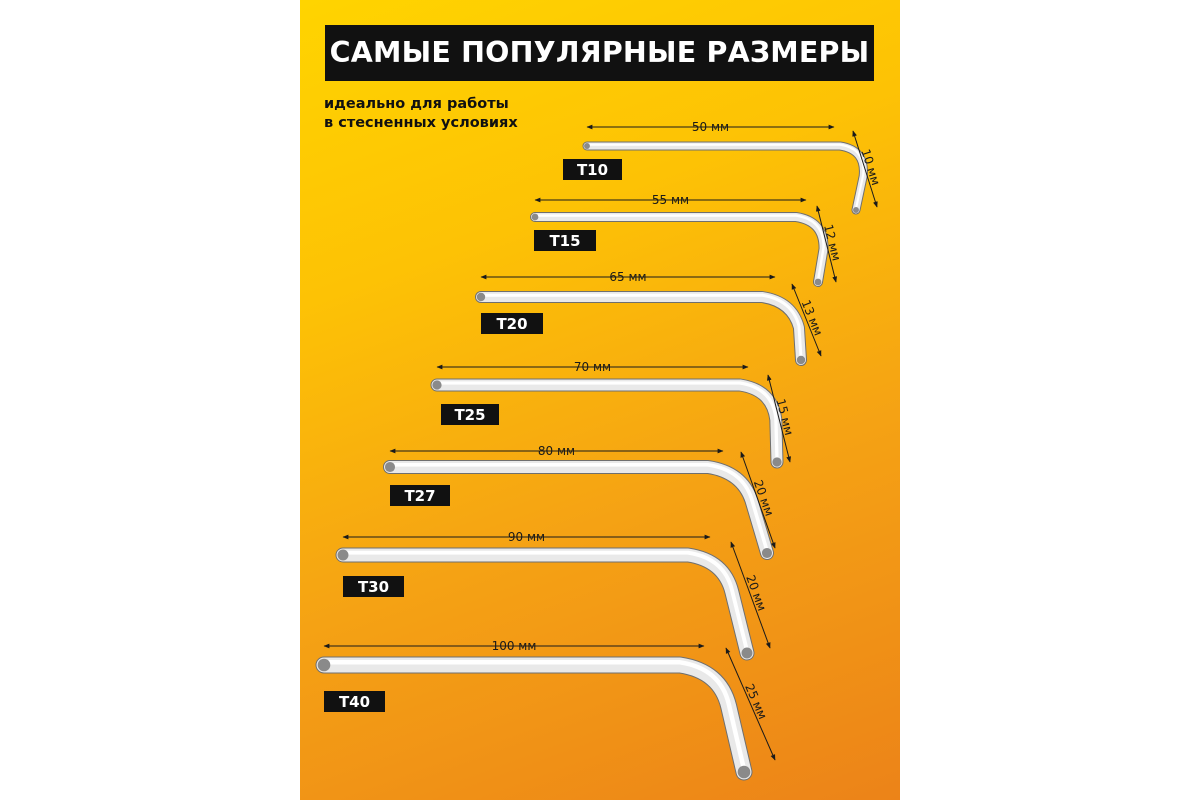  I want to click on size-label: T25, so click(469, 415).